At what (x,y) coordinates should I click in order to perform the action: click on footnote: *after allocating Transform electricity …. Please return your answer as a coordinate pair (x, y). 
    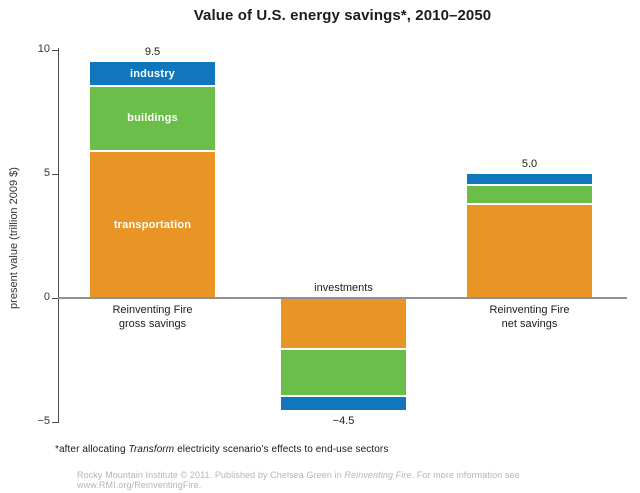
    Looking at the image, I should click on (221, 449).